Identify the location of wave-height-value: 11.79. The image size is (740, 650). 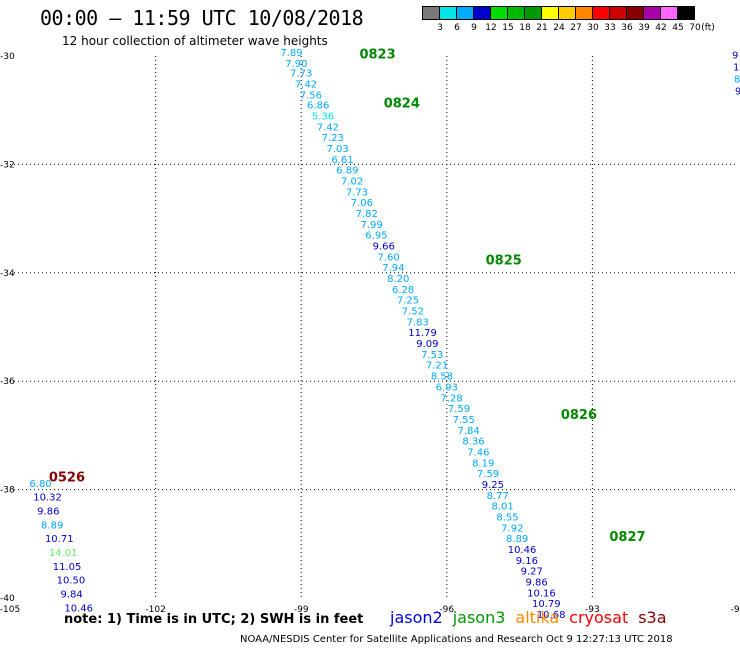
(422, 333).